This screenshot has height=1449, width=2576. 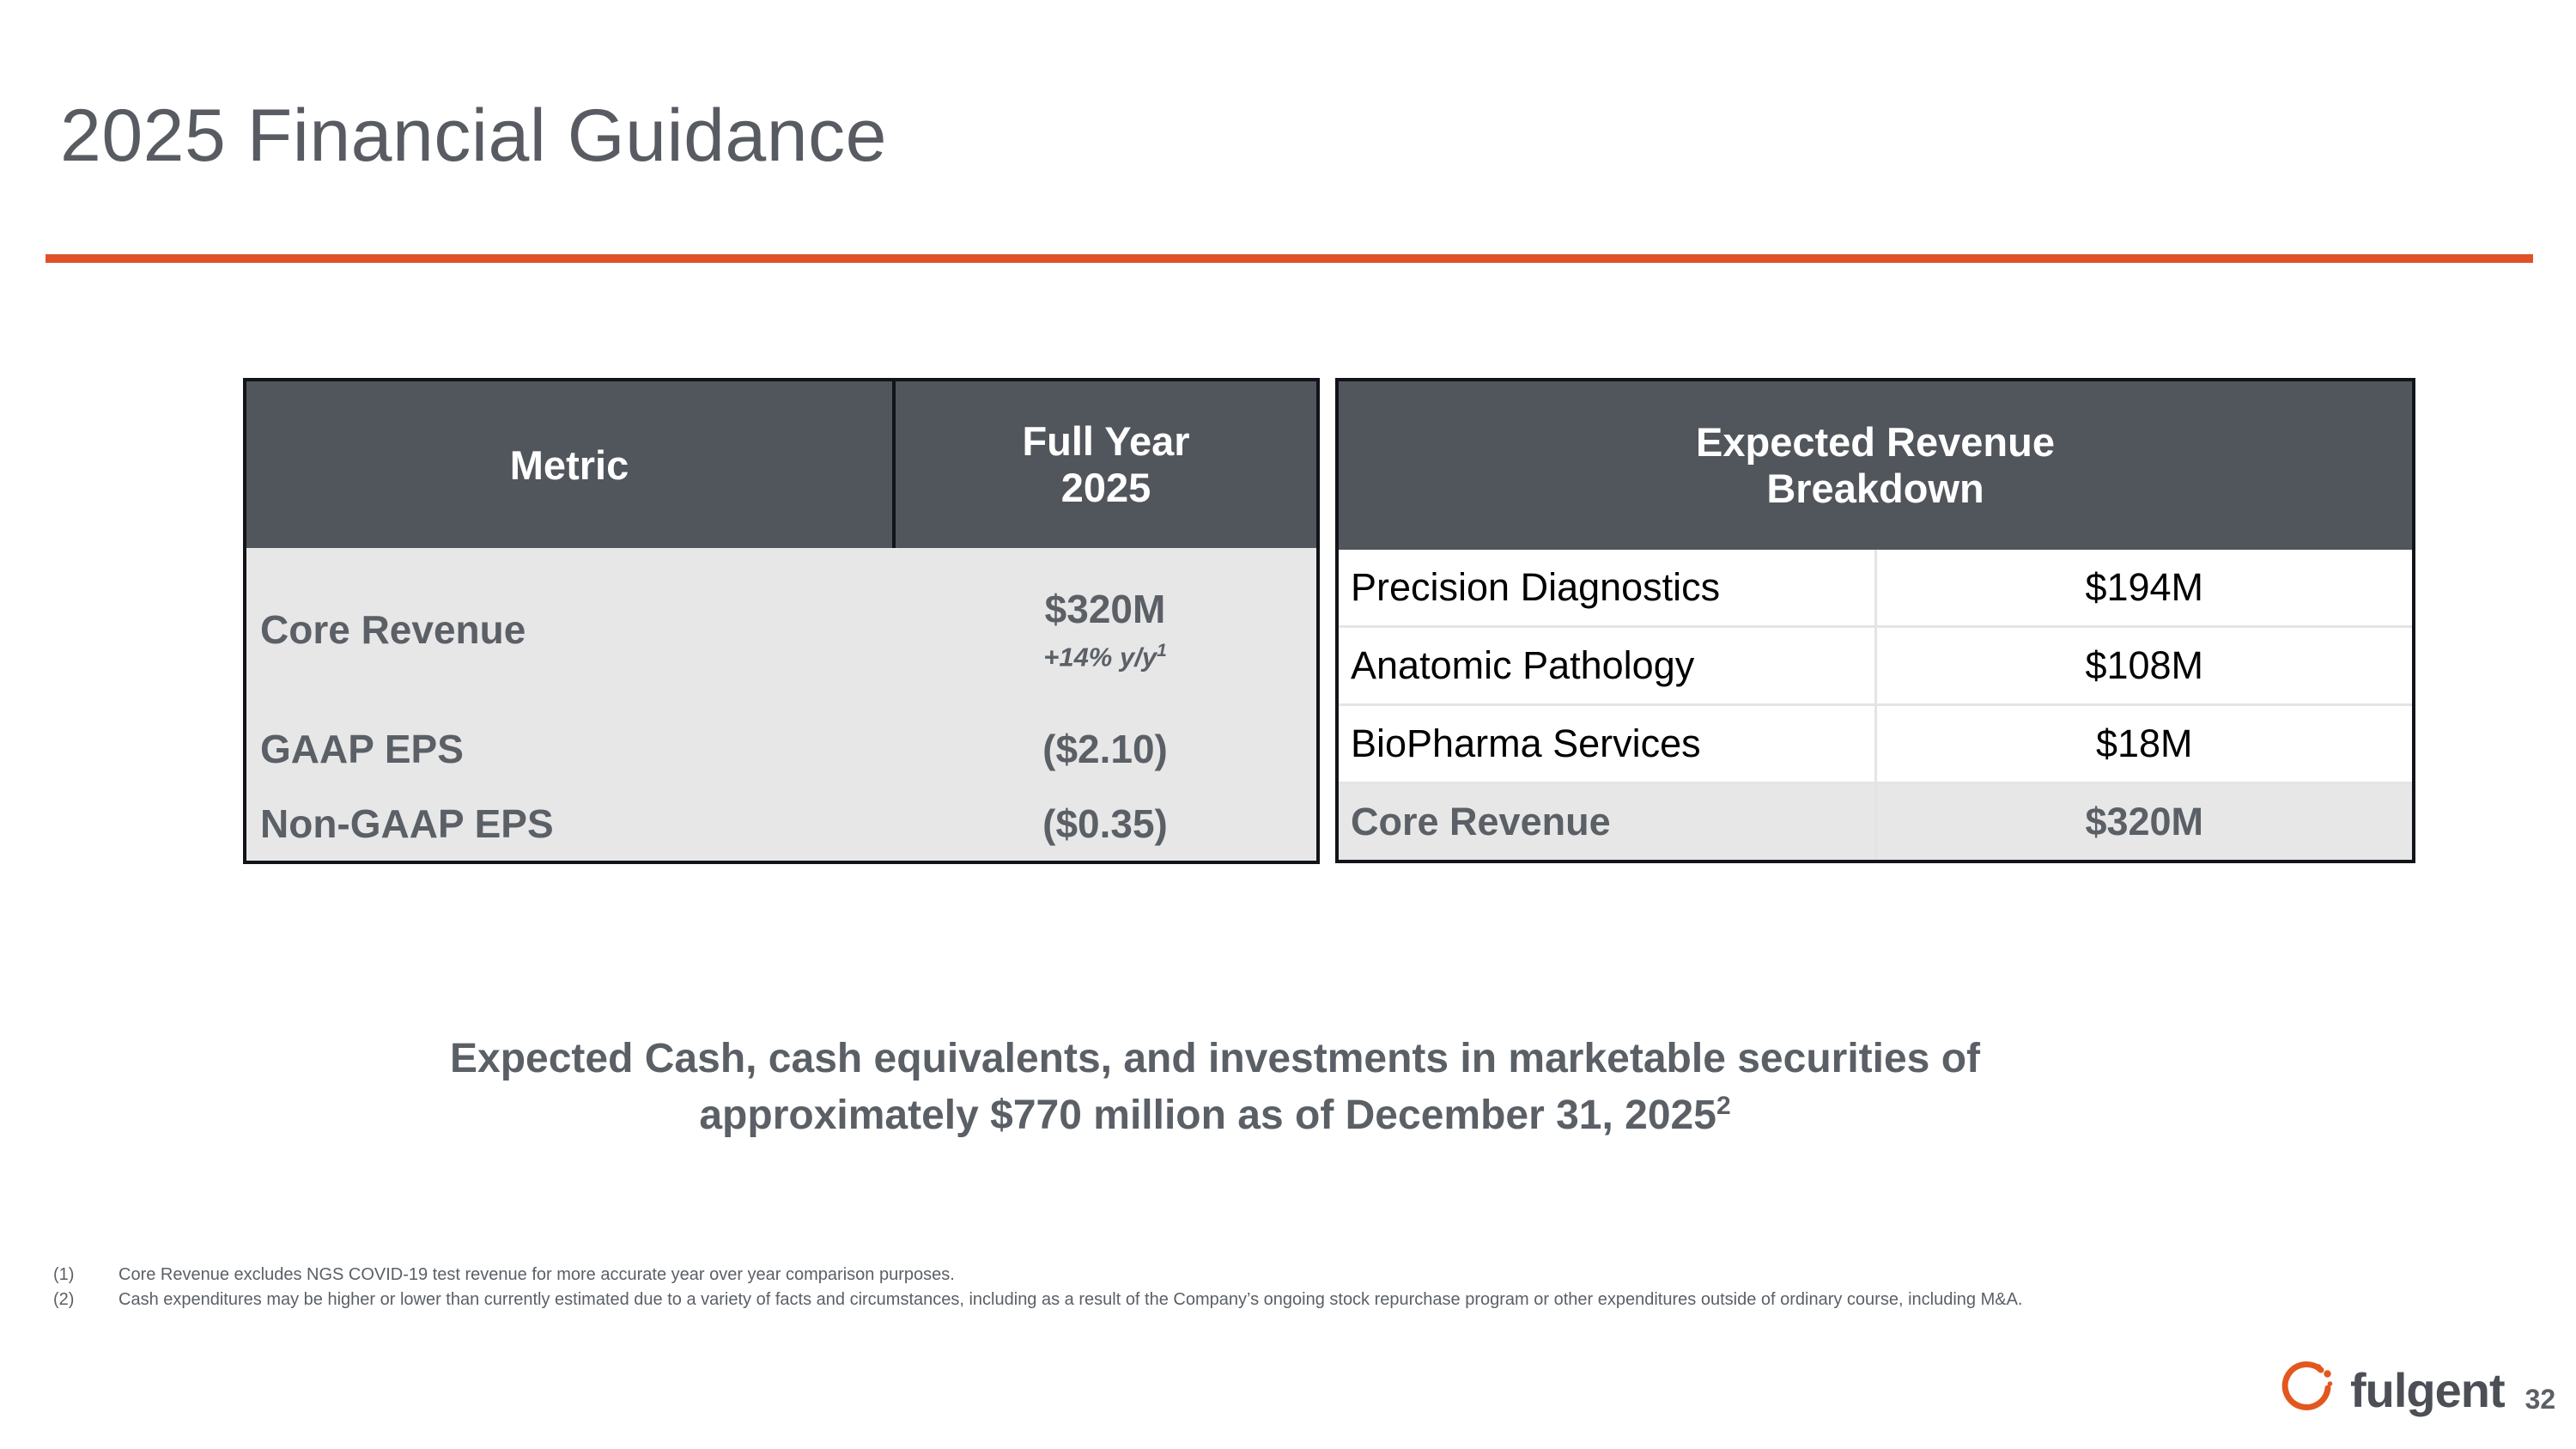 What do you see at coordinates (1105, 609) in the screenshot?
I see `core-revenue-amount: $320M` at bounding box center [1105, 609].